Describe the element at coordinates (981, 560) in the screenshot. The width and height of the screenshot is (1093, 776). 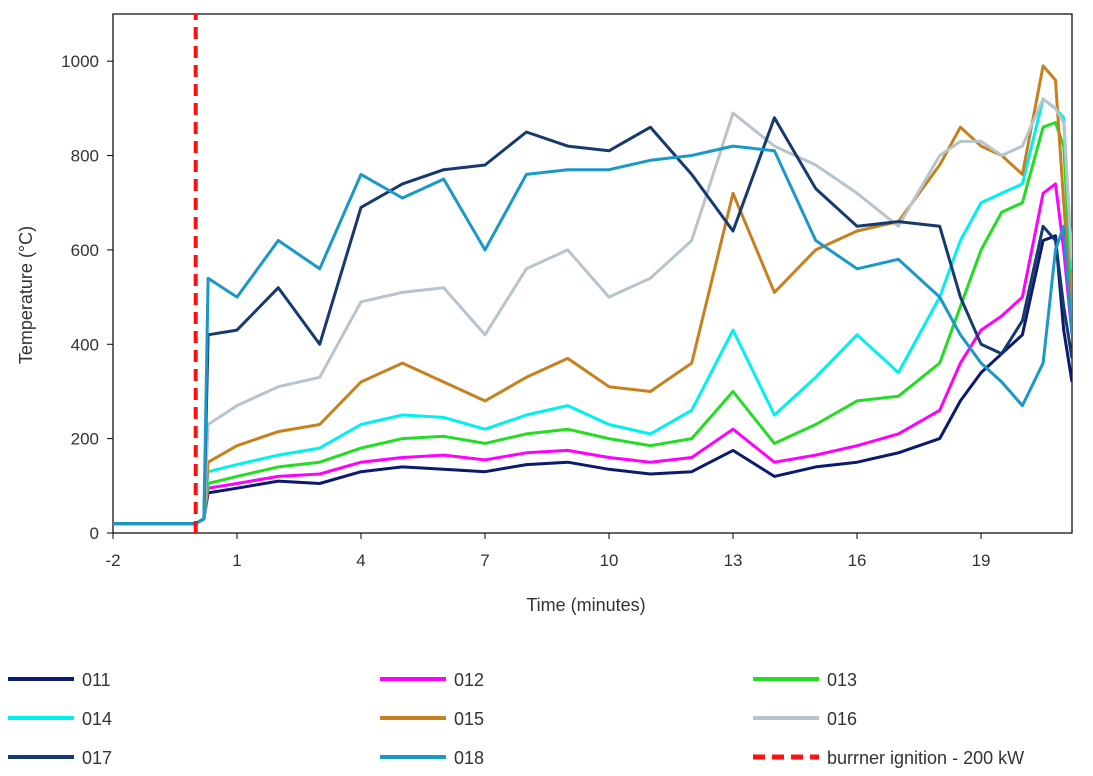
I see `x-tick-label: 19` at that location.